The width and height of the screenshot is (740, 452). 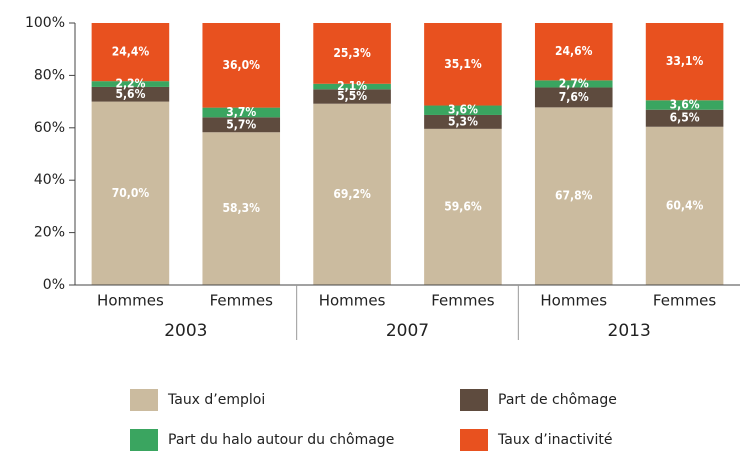 I want to click on value-label: 33,1%, so click(x=685, y=61).